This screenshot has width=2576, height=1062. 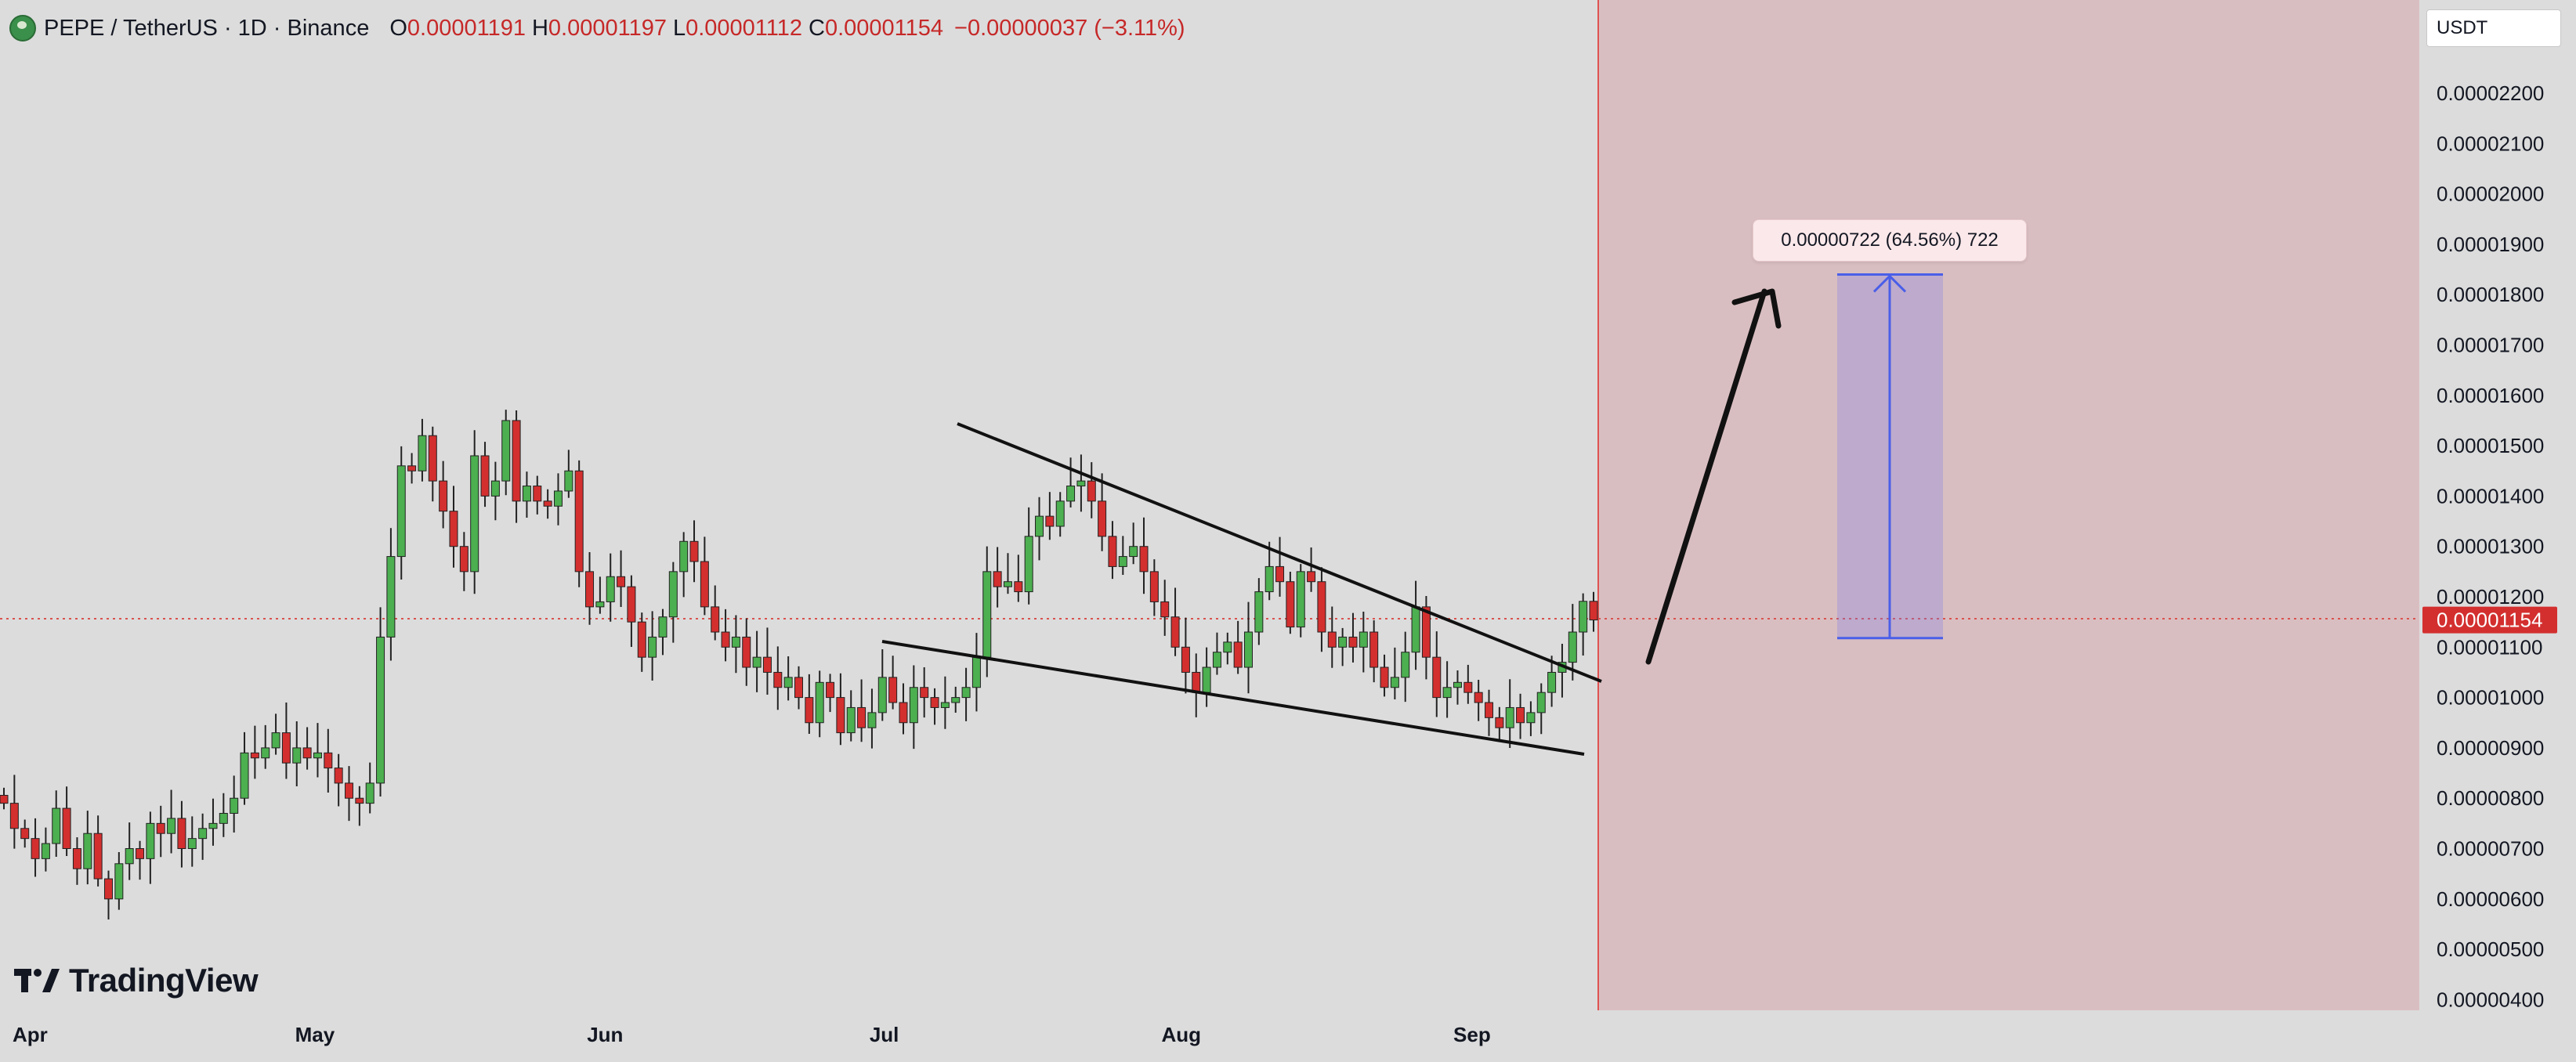 What do you see at coordinates (37, 980) in the screenshot?
I see `tradingview-logo-icon` at bounding box center [37, 980].